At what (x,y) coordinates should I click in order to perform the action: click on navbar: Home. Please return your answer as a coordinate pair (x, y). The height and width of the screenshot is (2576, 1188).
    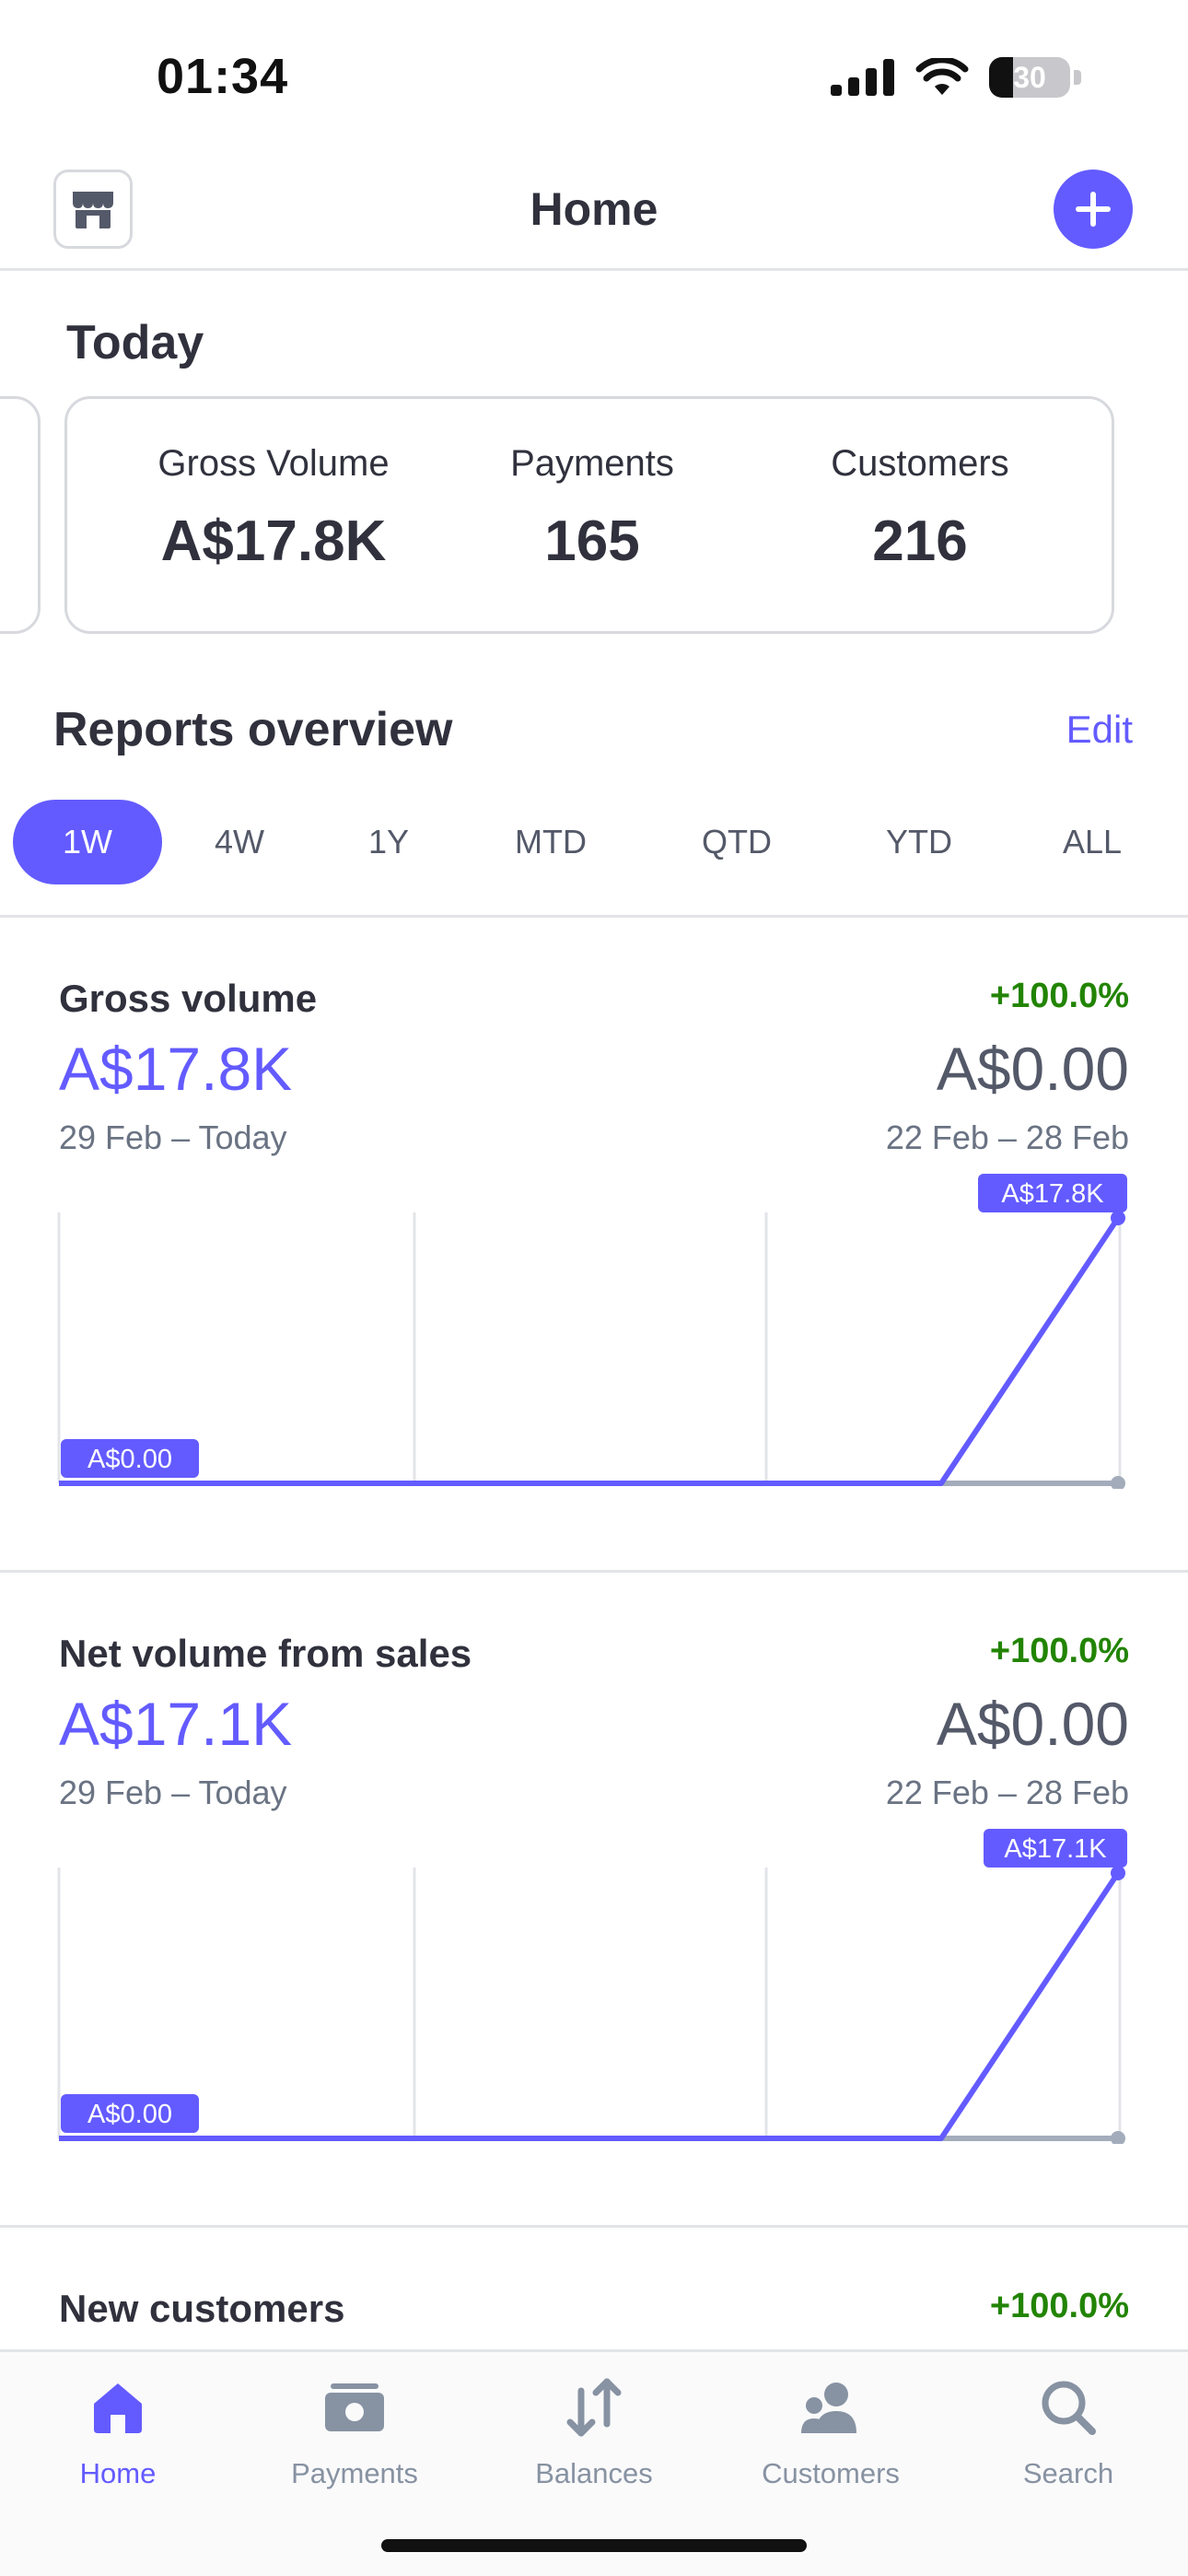
    Looking at the image, I should click on (594, 214).